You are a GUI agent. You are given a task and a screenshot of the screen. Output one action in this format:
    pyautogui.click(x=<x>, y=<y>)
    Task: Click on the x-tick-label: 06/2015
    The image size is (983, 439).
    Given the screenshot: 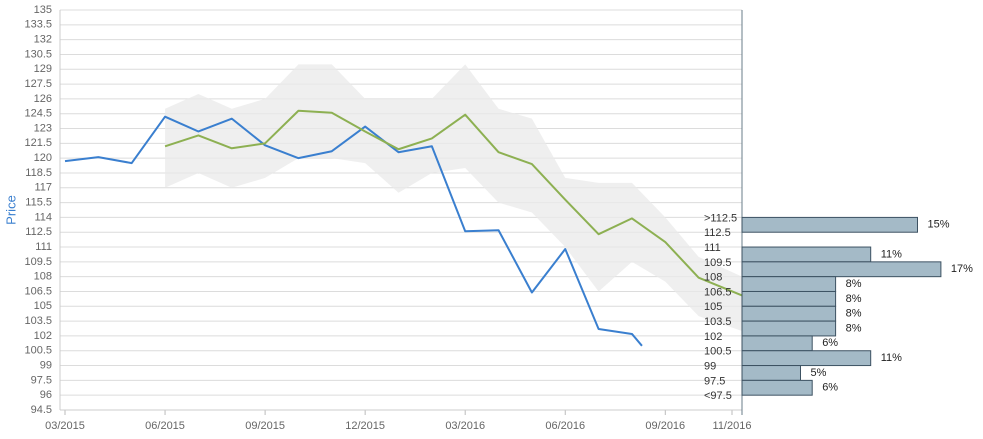 What is the action you would take?
    pyautogui.click(x=165, y=426)
    